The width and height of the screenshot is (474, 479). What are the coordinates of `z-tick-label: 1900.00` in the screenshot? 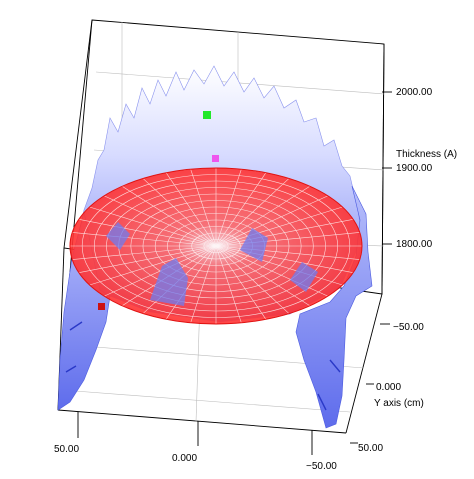 It's located at (414, 168).